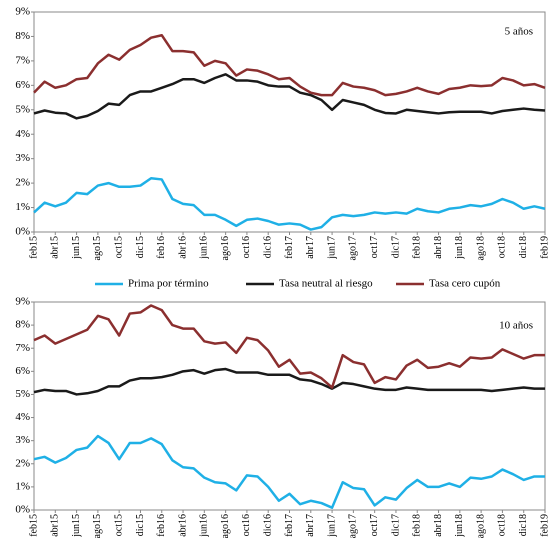 The width and height of the screenshot is (549, 538). I want to click on legend-label: Prima por término, so click(168, 284).